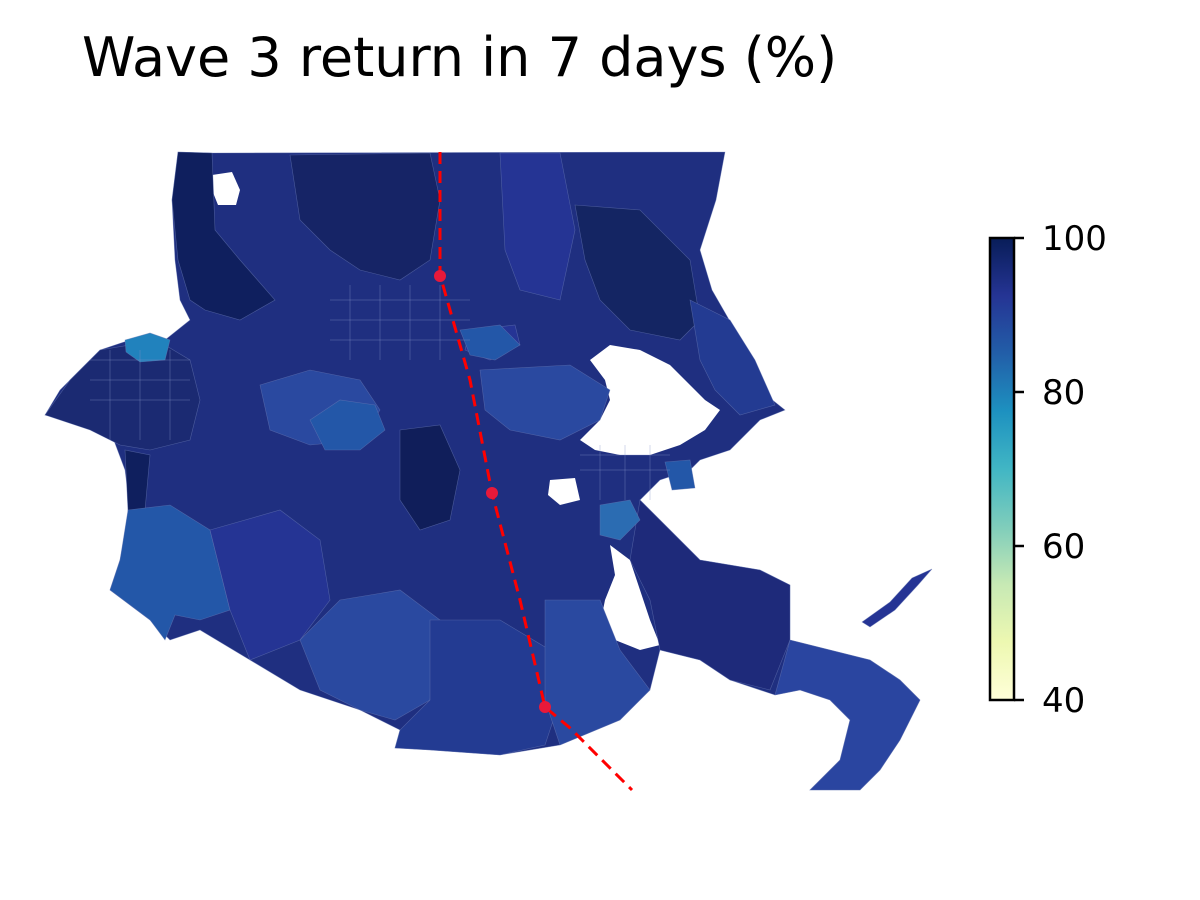 The height and width of the screenshot is (900, 1200). What do you see at coordinates (710, 595) in the screenshot?
I see `map-region-southeast-dark` at bounding box center [710, 595].